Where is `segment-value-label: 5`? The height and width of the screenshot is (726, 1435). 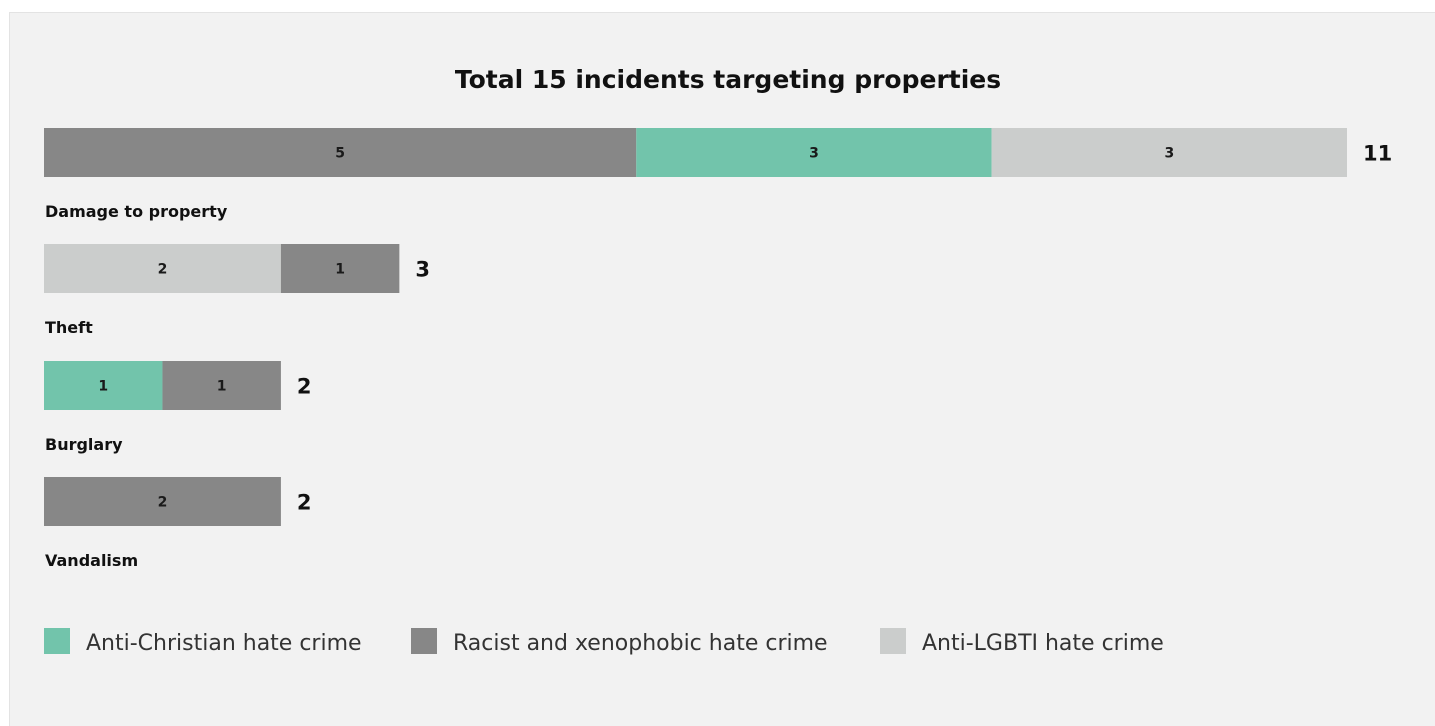 segment-value-label: 5 is located at coordinates (340, 154).